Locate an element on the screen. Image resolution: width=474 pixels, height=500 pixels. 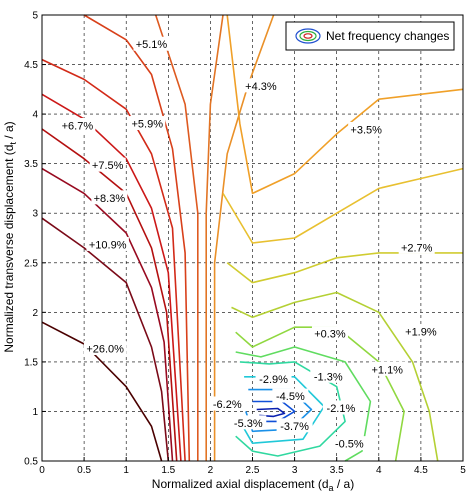
y-tick-label: 1.5 is located at coordinates (31, 362).